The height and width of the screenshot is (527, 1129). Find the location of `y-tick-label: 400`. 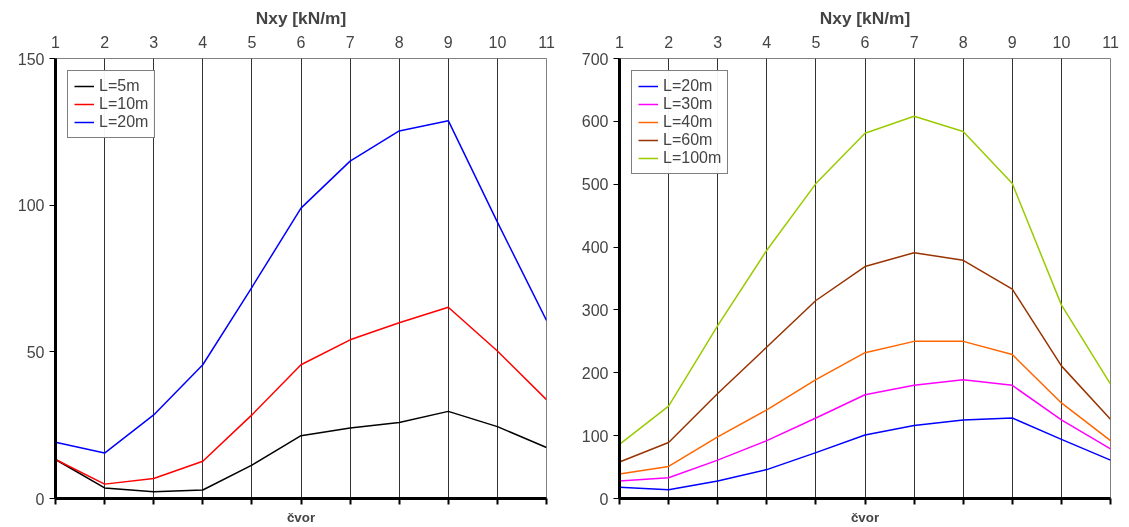

y-tick-label: 400 is located at coordinates (595, 248).